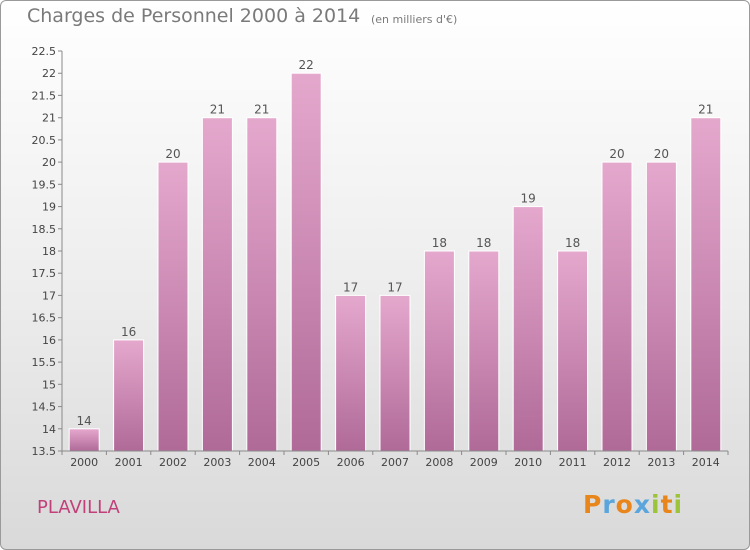 The width and height of the screenshot is (750, 550). Describe the element at coordinates (262, 462) in the screenshot. I see `x-tick-label-2004: 2004` at that location.